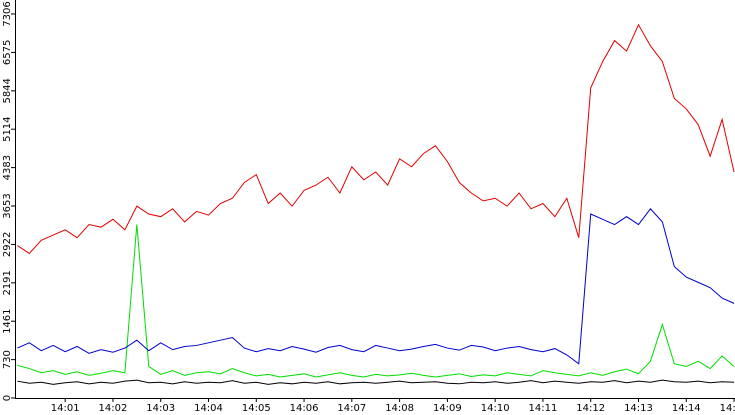  Describe the element at coordinates (351, 408) in the screenshot. I see `x-tick-label: 14:07` at that location.